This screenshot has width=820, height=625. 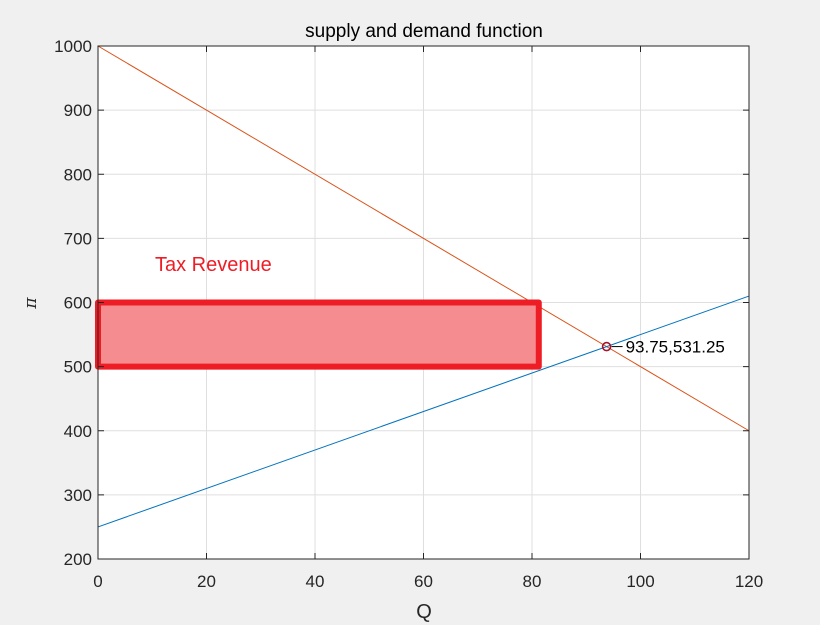 What do you see at coordinates (97, 581) in the screenshot?
I see `x-tick-label: 0` at bounding box center [97, 581].